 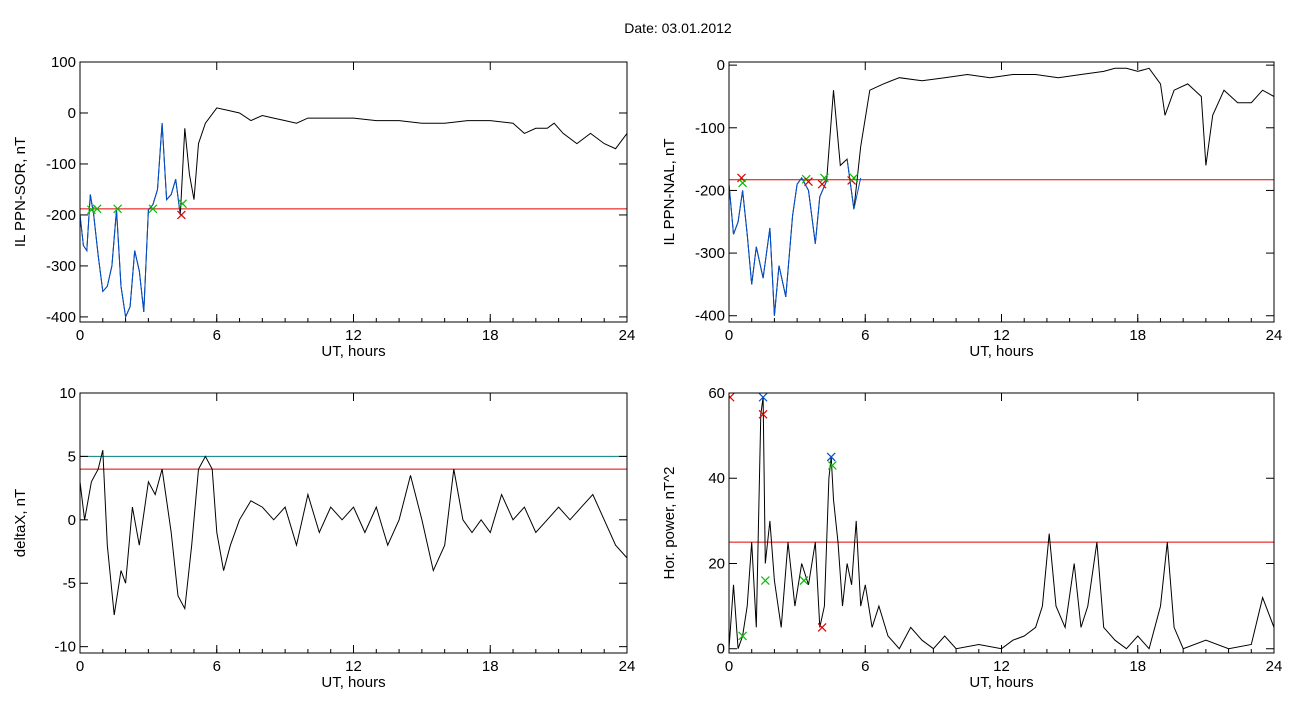 I want to click on x-tick-label-deltax-1: 6, so click(x=217, y=666).